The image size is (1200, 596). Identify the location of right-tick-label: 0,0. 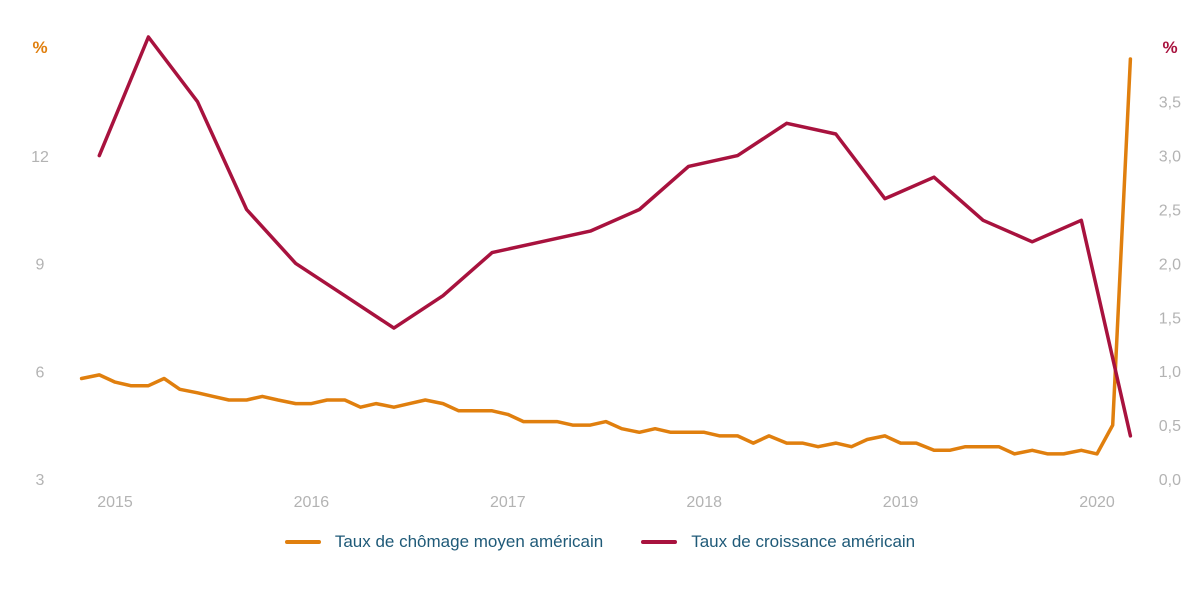
(1170, 480).